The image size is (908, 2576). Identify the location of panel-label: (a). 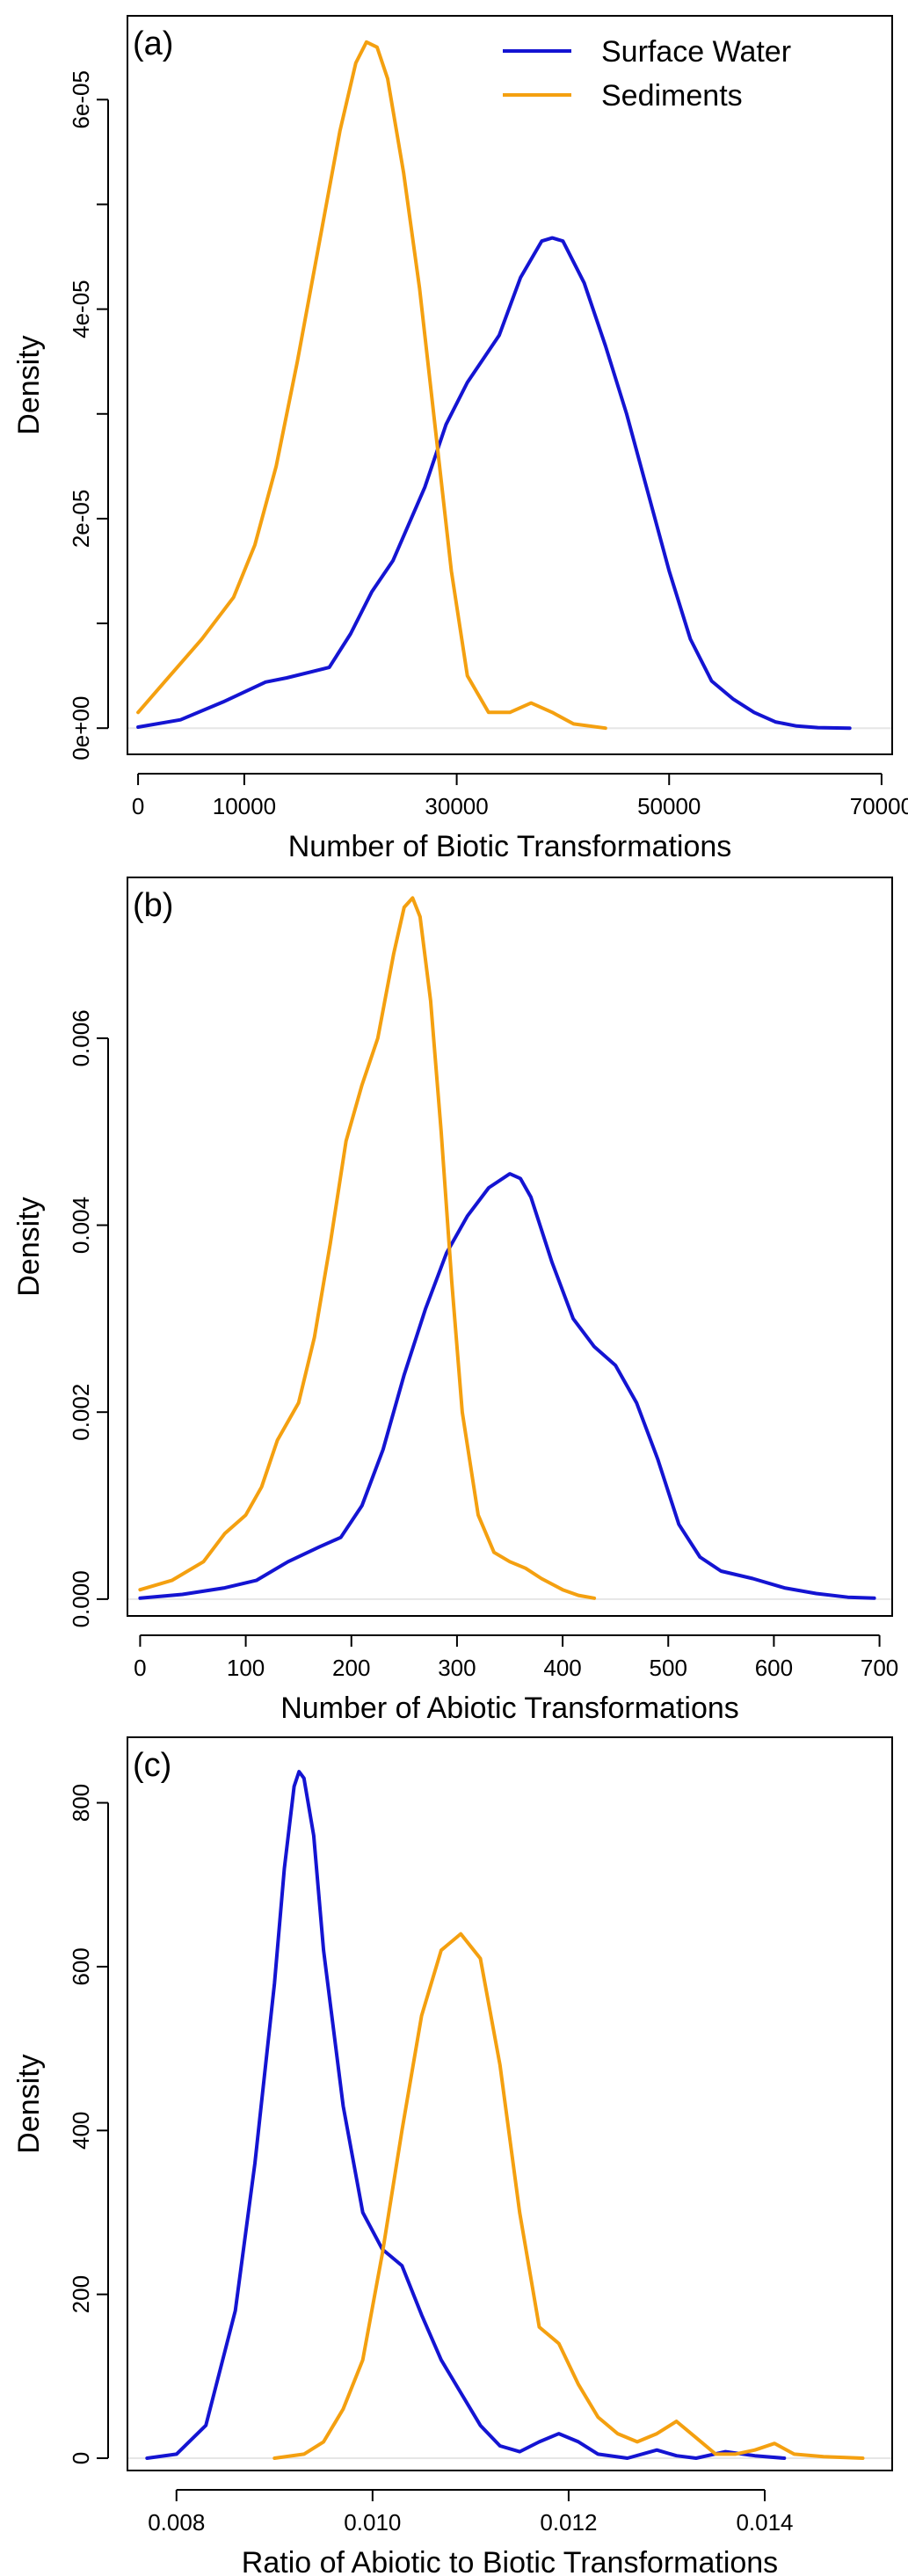
(153, 43).